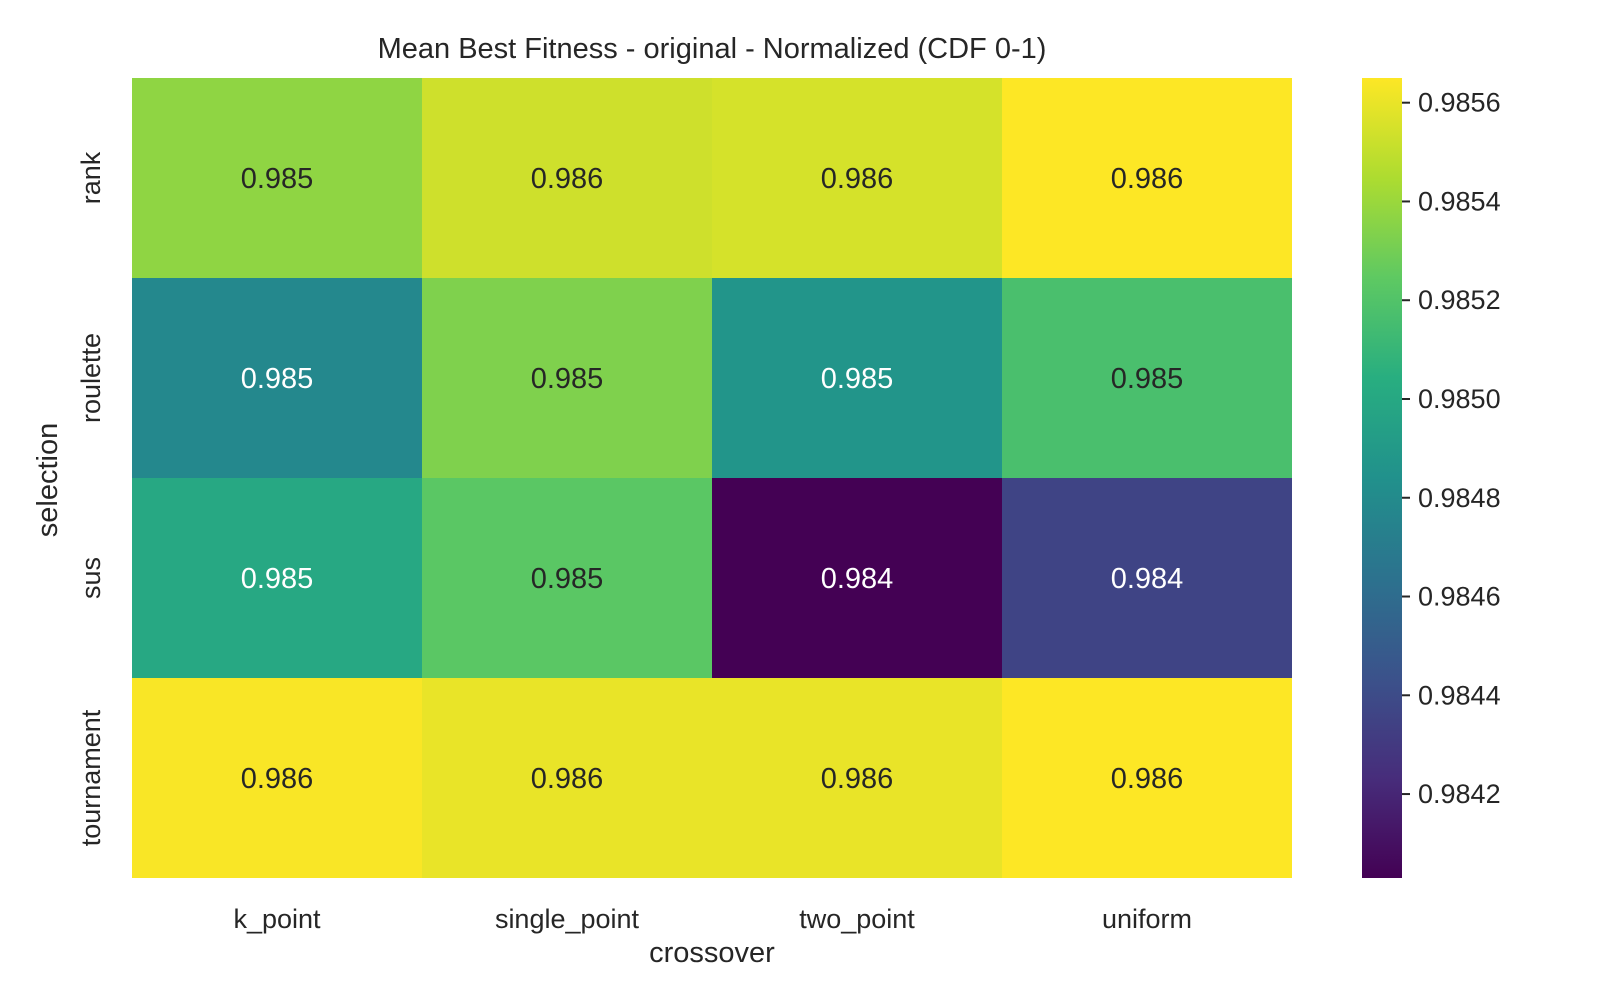 This screenshot has height=1000, width=1600. I want to click on y-tick-label: sus, so click(91, 578).